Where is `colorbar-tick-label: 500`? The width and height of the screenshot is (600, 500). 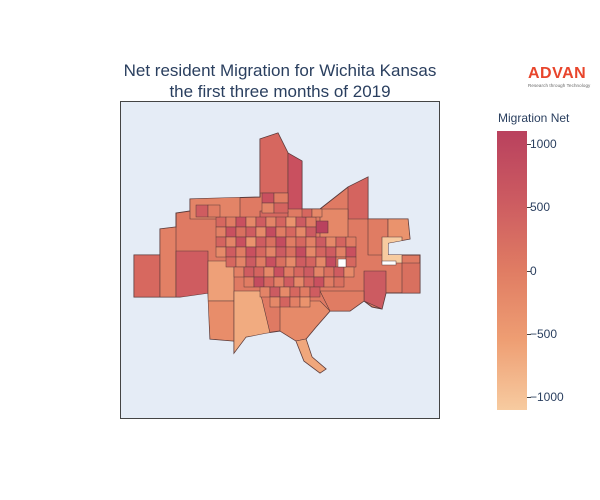 colorbar-tick-label: 500 is located at coordinates (540, 207).